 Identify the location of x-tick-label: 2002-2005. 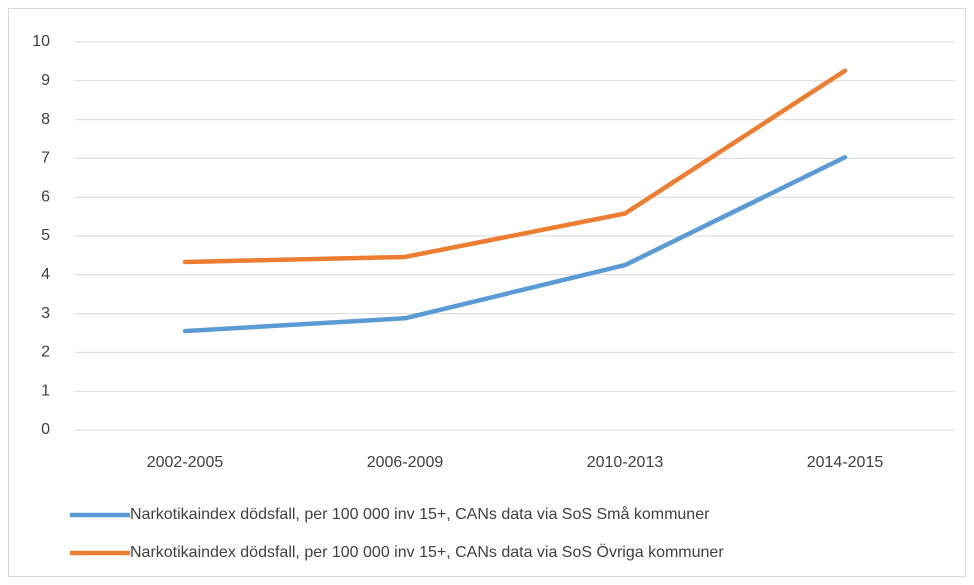
(185, 462).